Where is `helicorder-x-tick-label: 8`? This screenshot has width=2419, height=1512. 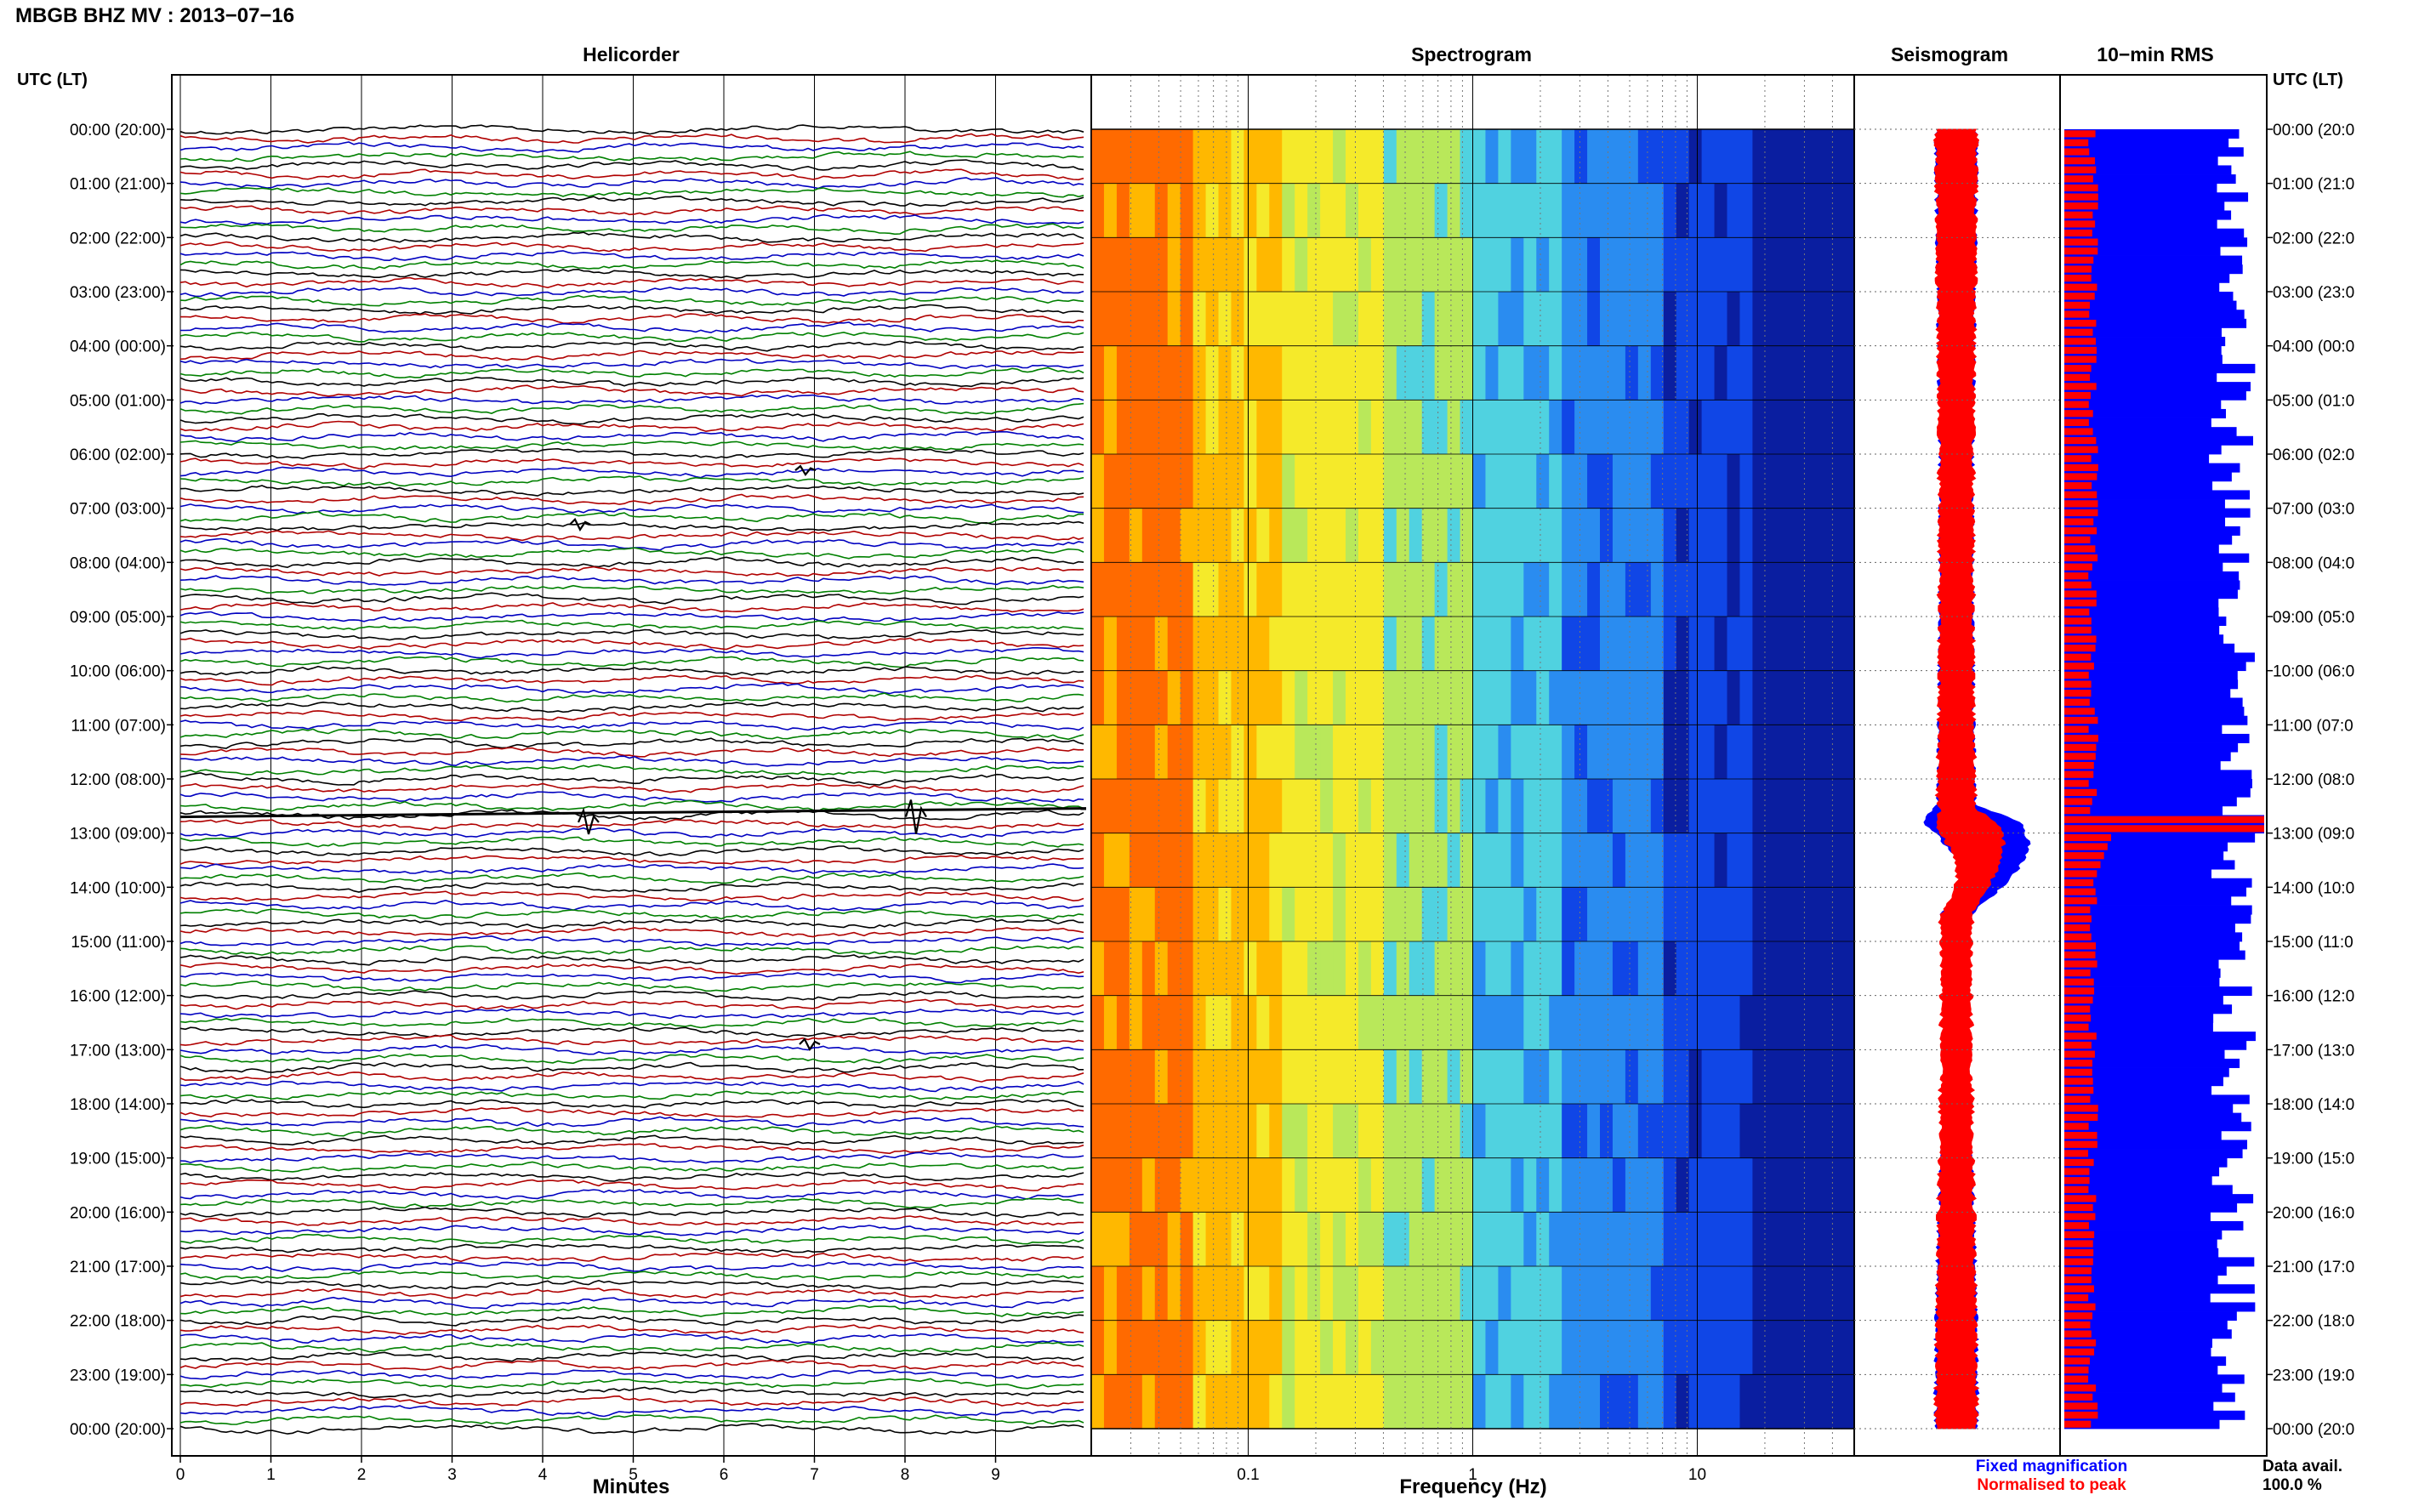 helicorder-x-tick-label: 8 is located at coordinates (905, 1475).